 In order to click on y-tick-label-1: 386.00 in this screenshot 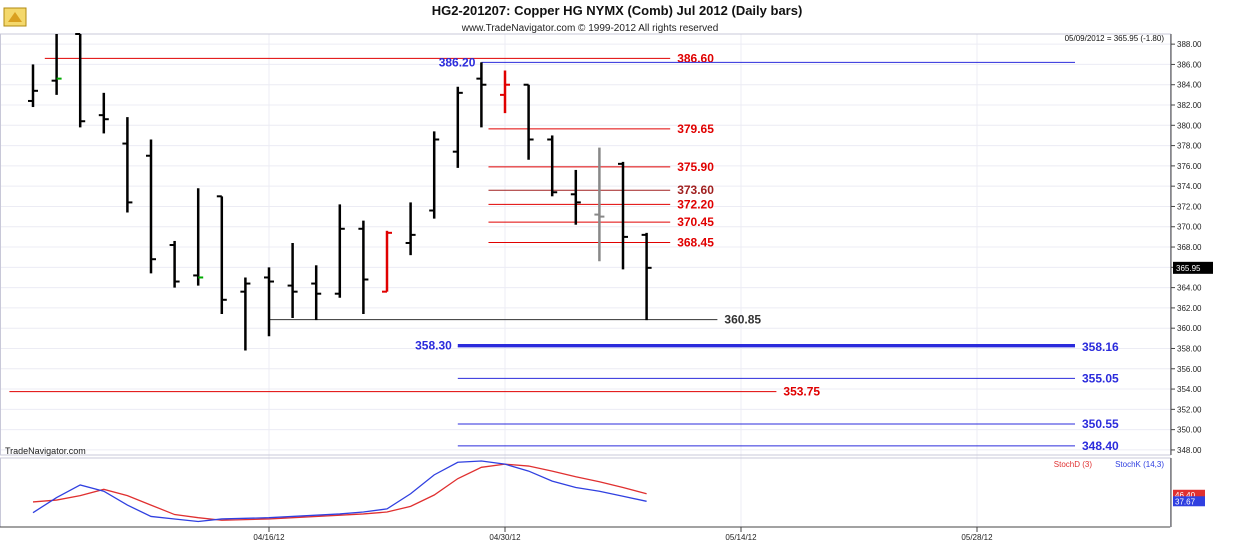, I will do `click(1189, 64)`.